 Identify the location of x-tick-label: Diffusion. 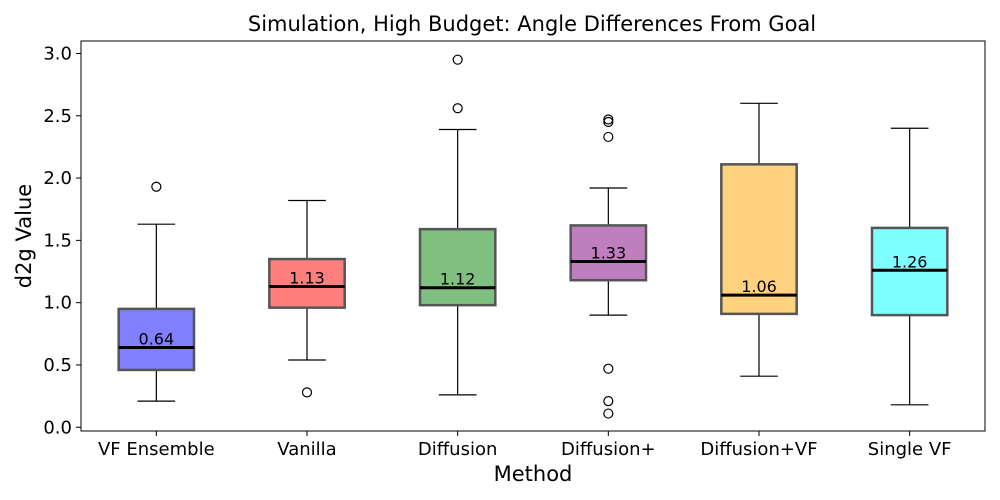
(457, 449).